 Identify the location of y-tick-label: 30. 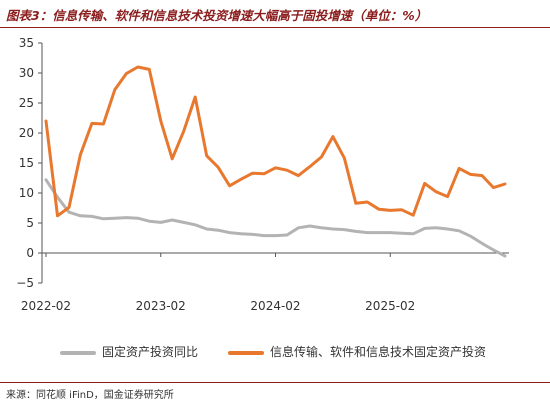
(26, 73).